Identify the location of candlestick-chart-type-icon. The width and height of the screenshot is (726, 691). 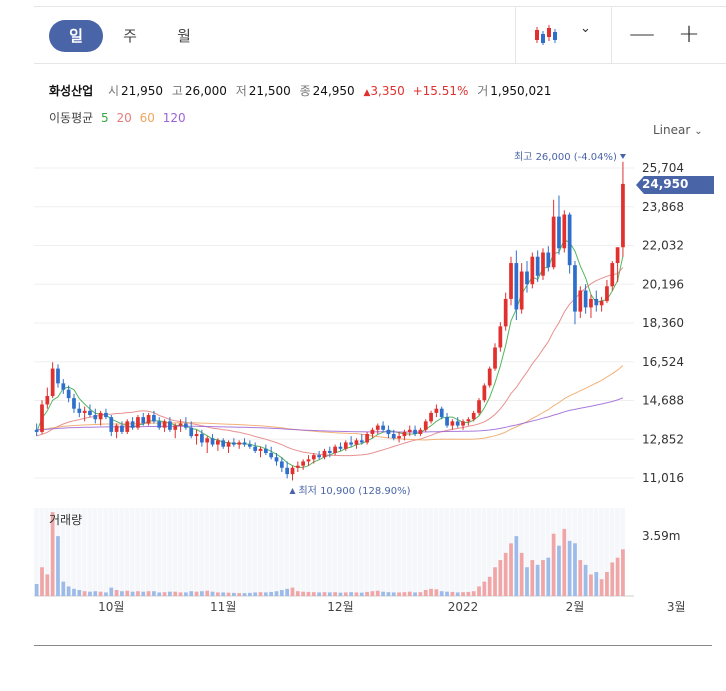
(548, 35).